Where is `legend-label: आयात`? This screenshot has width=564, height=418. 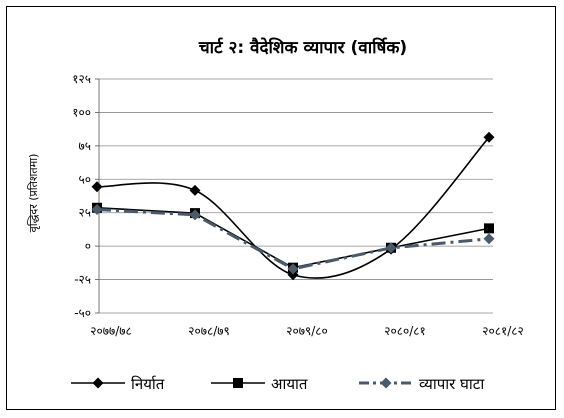 legend-label: आयात is located at coordinates (289, 384).